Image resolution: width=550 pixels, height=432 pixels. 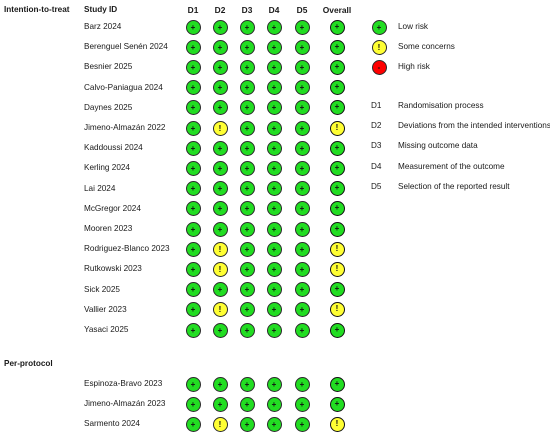 What do you see at coordinates (414, 66) in the screenshot?
I see `legend-high-label: High risk` at bounding box center [414, 66].